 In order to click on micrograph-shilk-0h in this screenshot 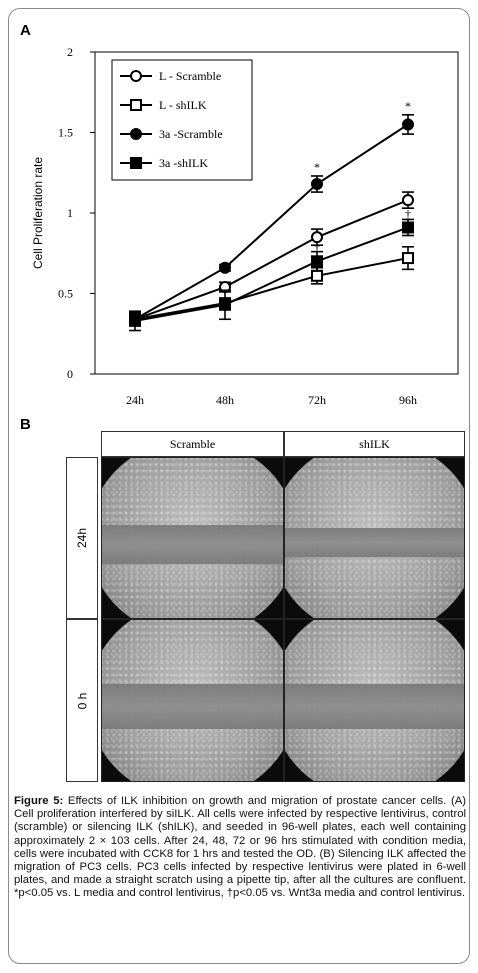, I will do `click(374, 700)`.